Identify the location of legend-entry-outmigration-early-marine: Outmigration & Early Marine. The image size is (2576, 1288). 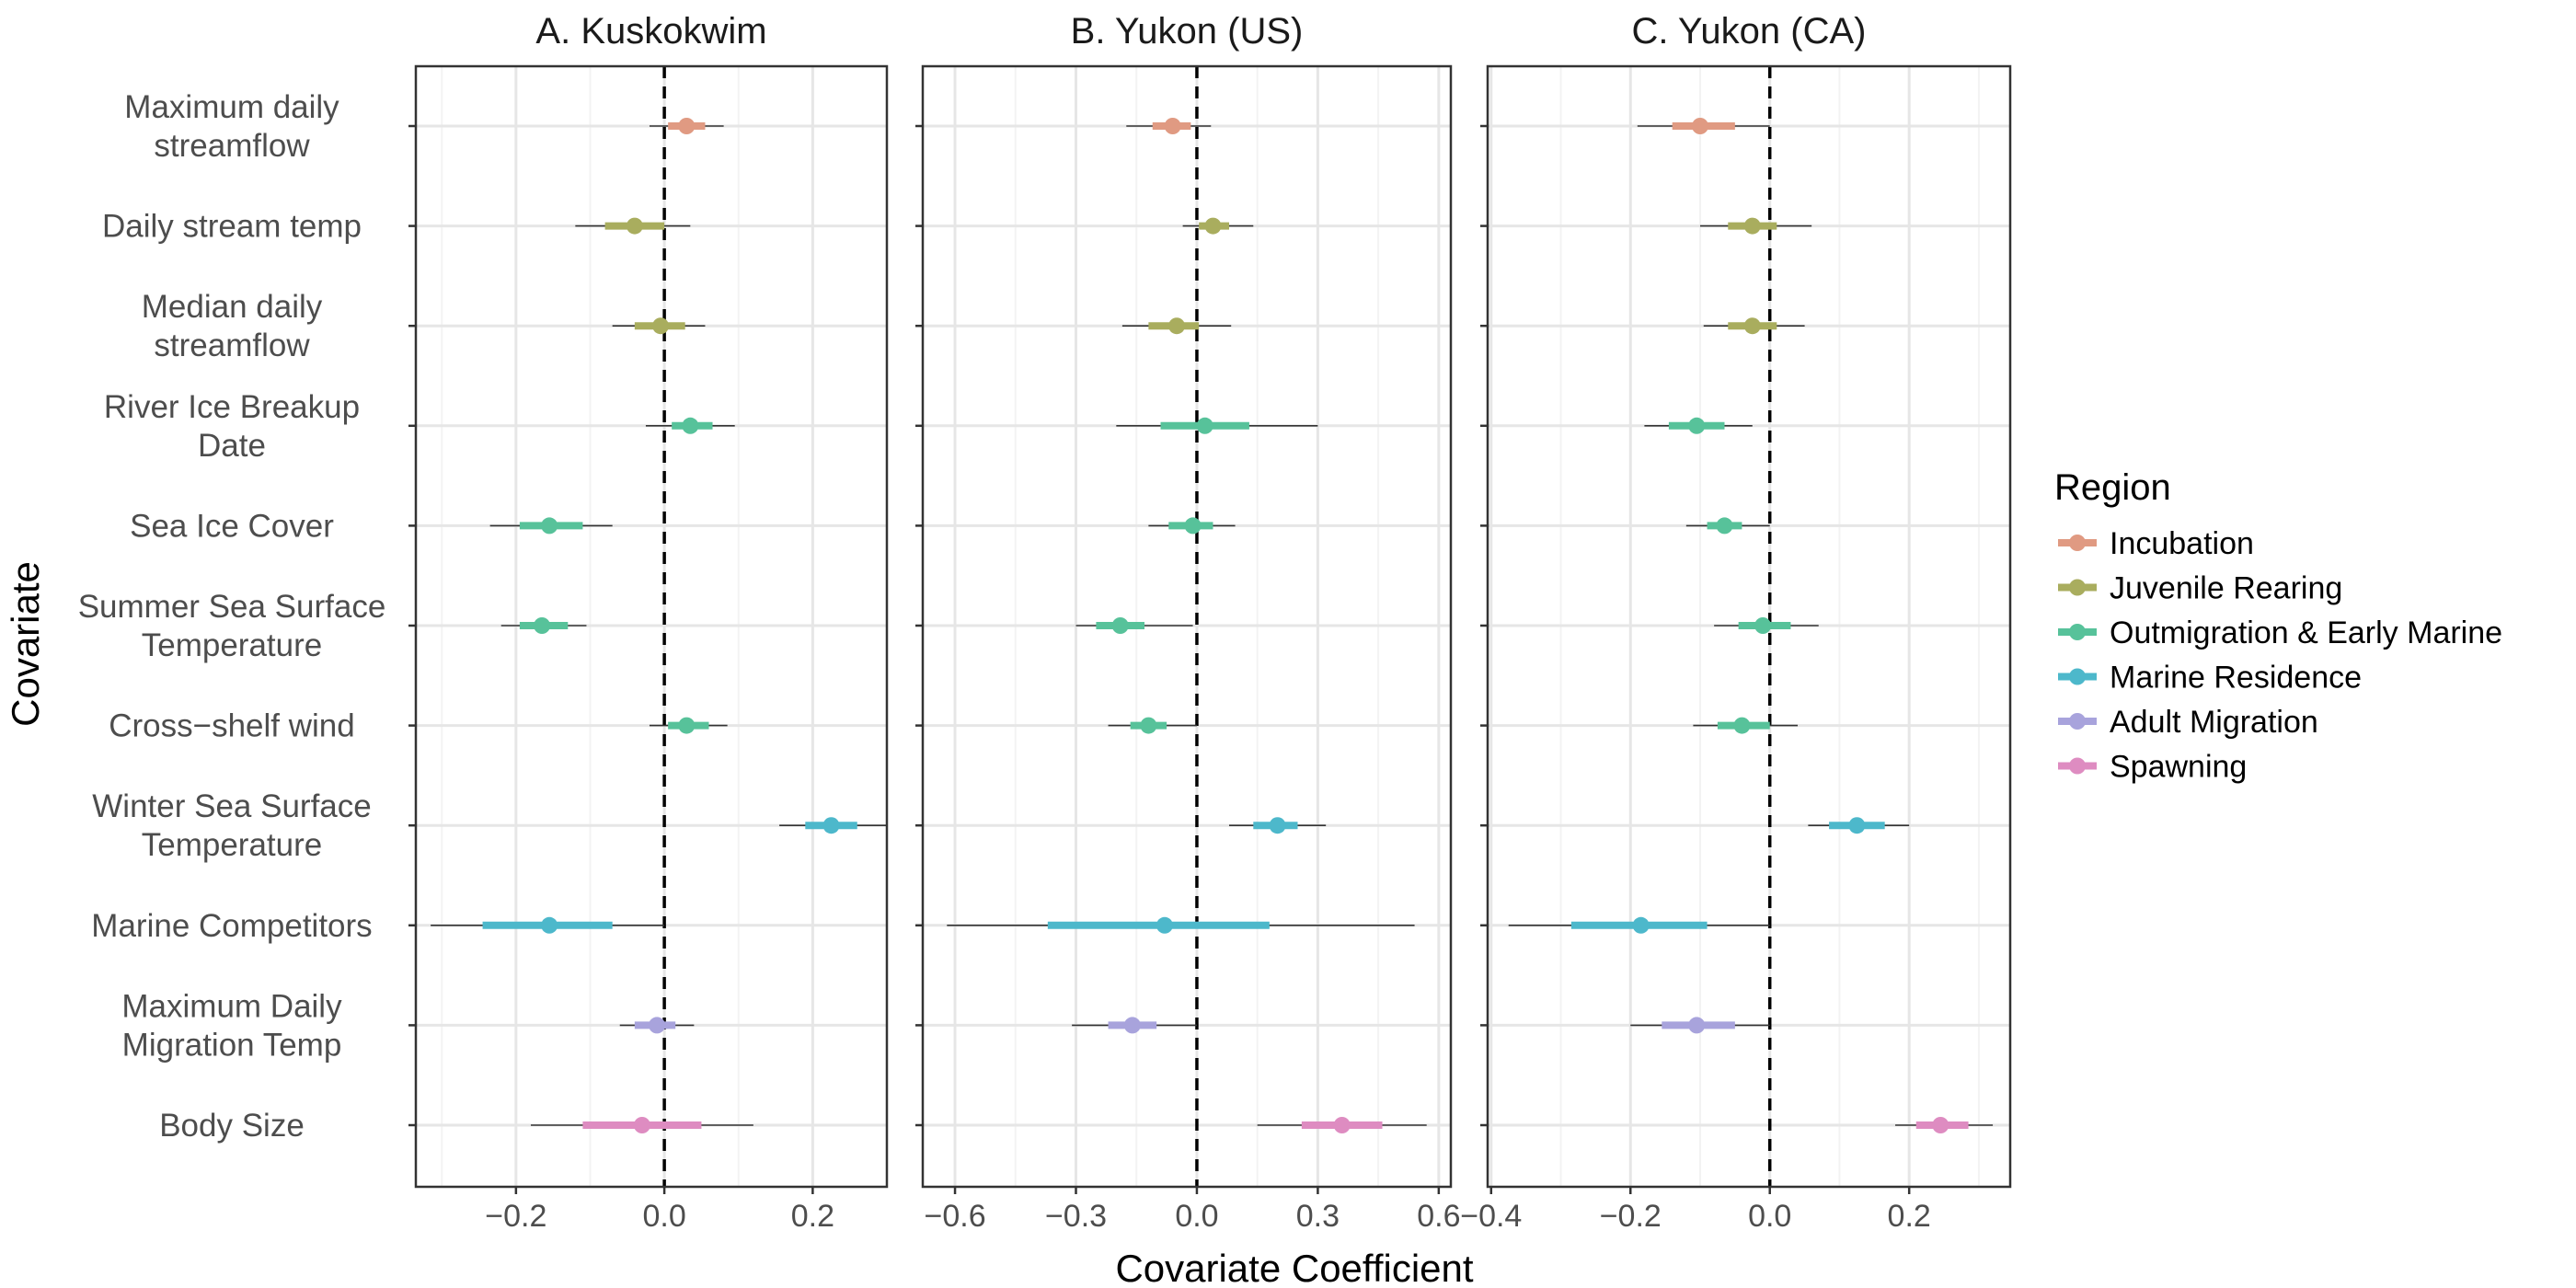
(2280, 632).